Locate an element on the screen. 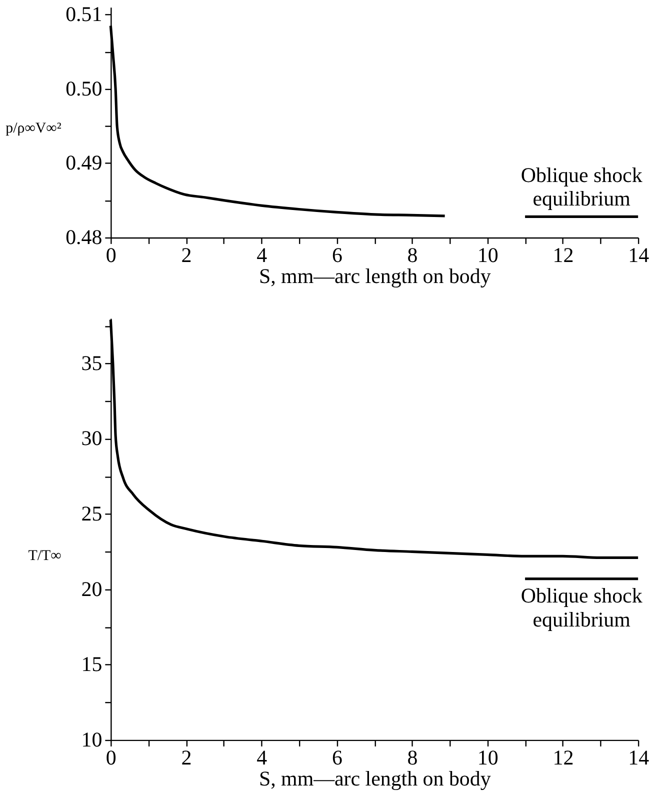 The image size is (661, 797). y-axis-title: T/T∞ is located at coordinates (45, 556).